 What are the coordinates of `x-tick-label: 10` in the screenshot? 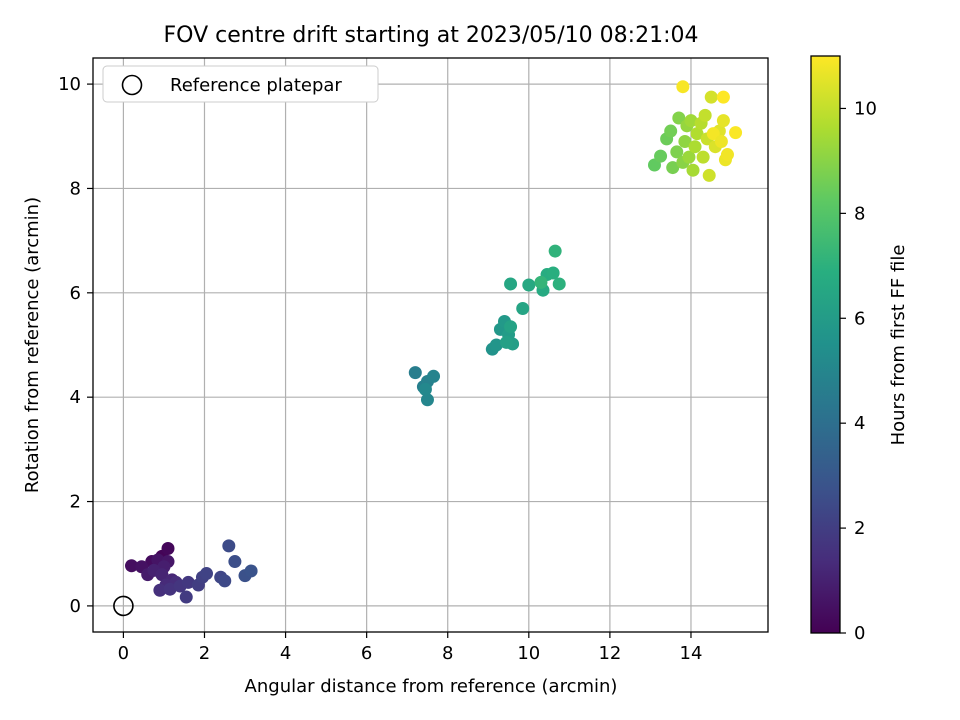 It's located at (528, 653).